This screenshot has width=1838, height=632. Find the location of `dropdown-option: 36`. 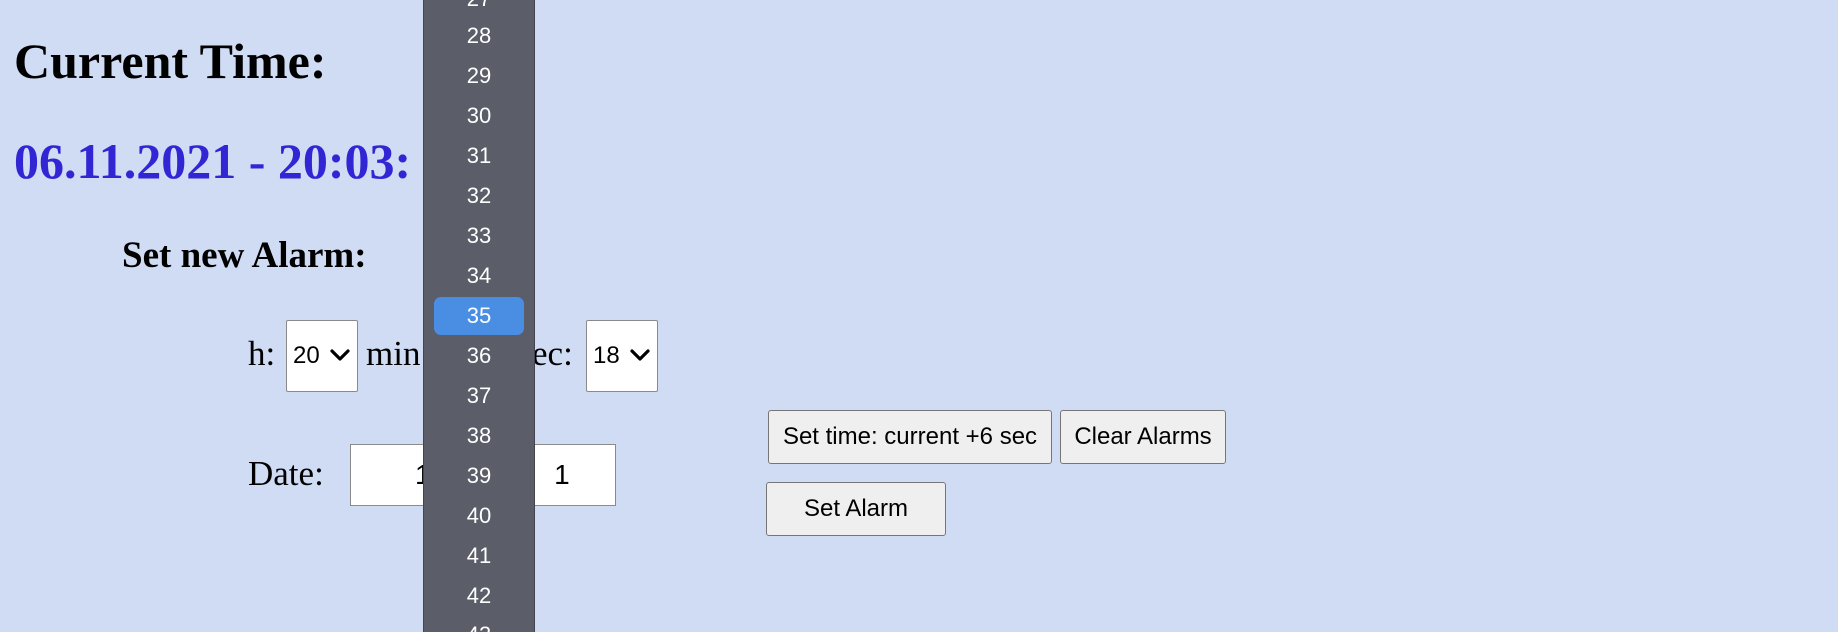

dropdown-option: 36 is located at coordinates (479, 355).